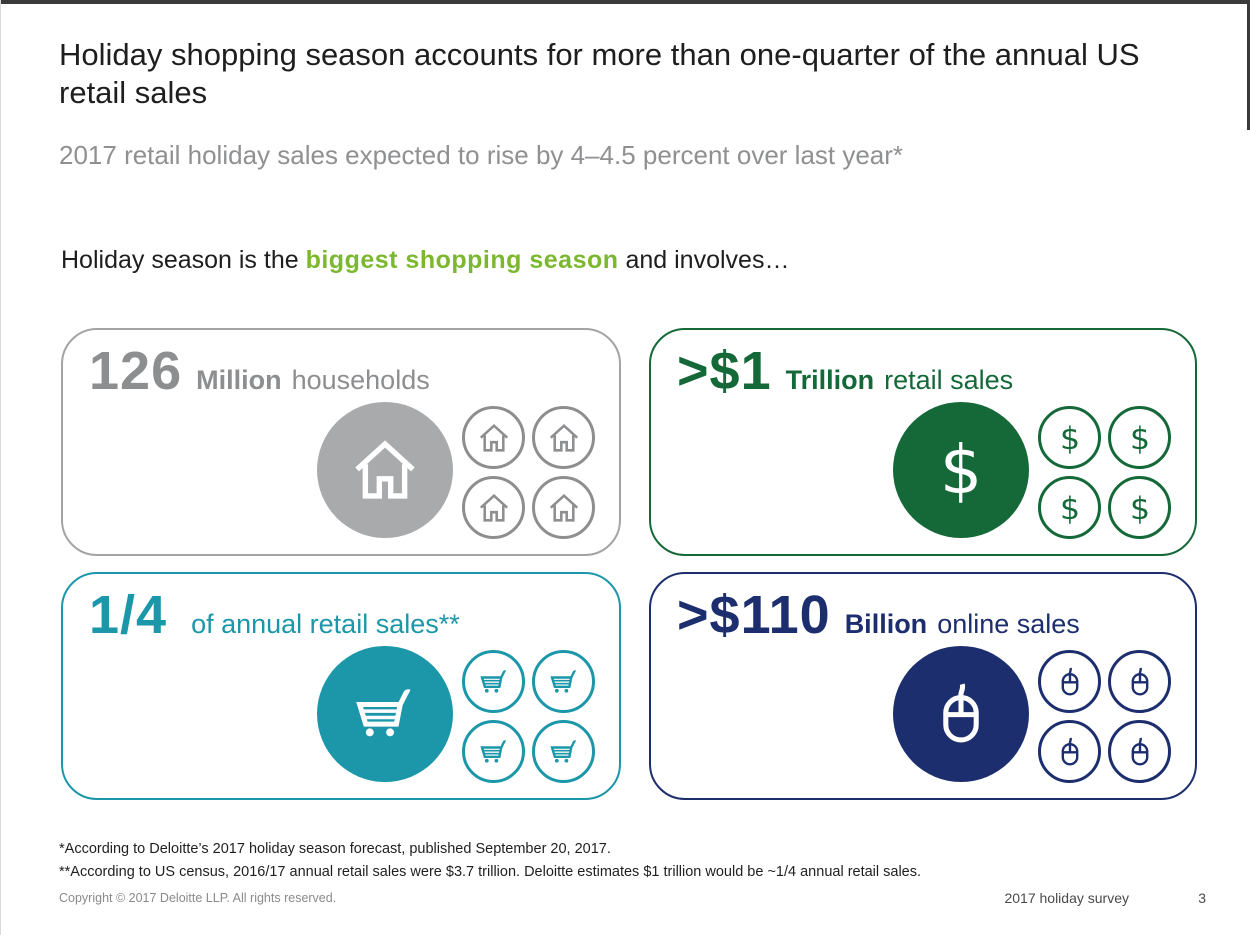  I want to click on window-right-edge, so click(1248, 65).